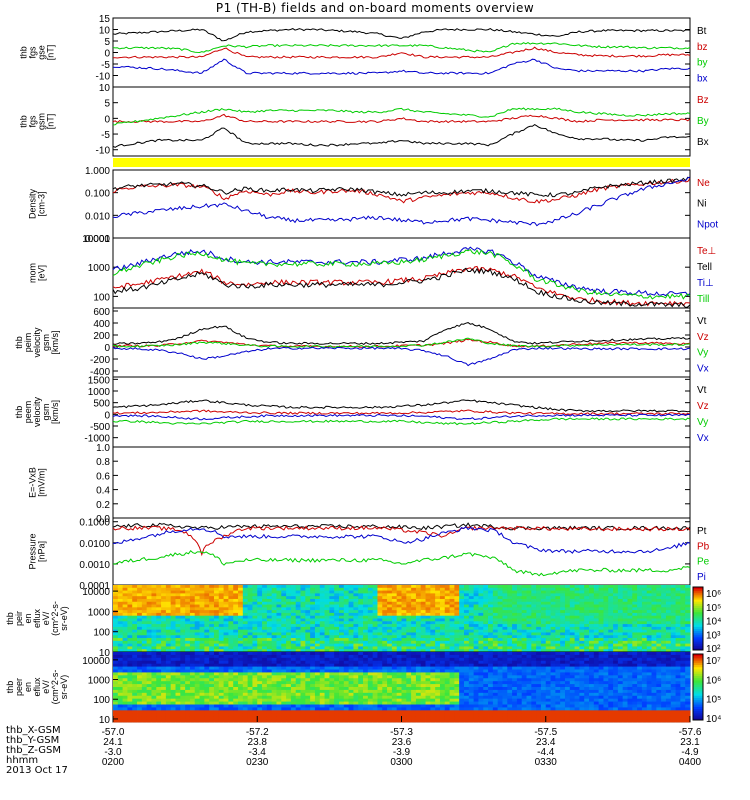  Describe the element at coordinates (100, 372) in the screenshot. I see `y-tick-label: -400` at that location.